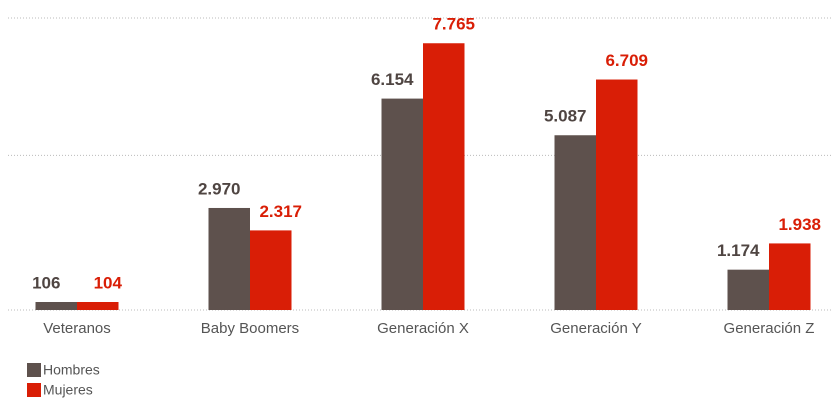  Describe the element at coordinates (565, 116) in the screenshot. I see `data-label: 5.087` at that location.